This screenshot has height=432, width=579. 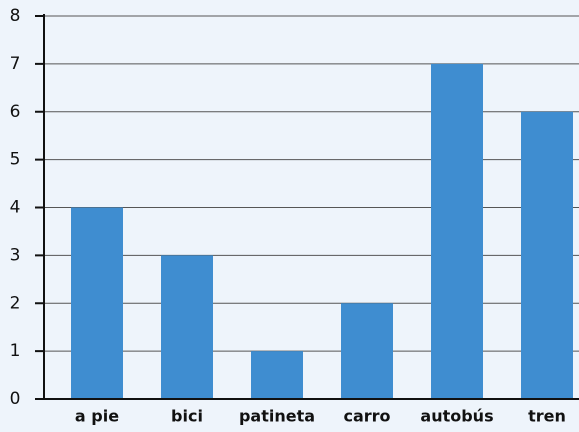 What do you see at coordinates (366, 416) in the screenshot?
I see `x-tick-label: carro` at bounding box center [366, 416].